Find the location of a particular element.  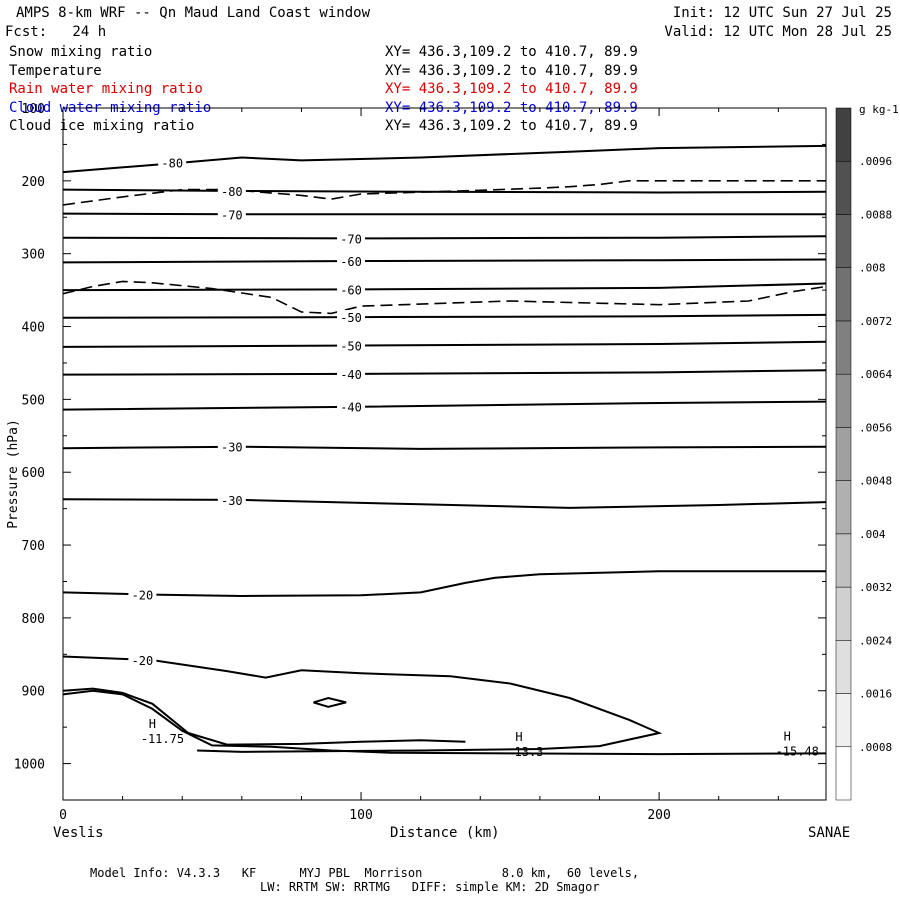

colorbar-tick-label: .0024 is located at coordinates (875, 640).